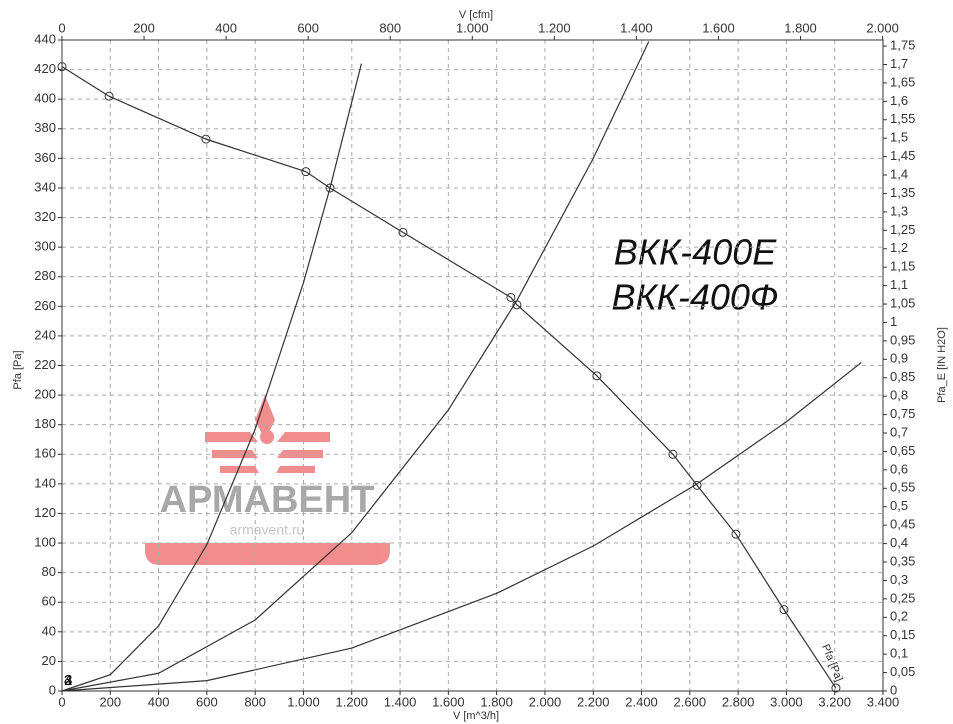  Describe the element at coordinates (61, 27) in the screenshot. I see `x2-tick-label: 0` at that location.